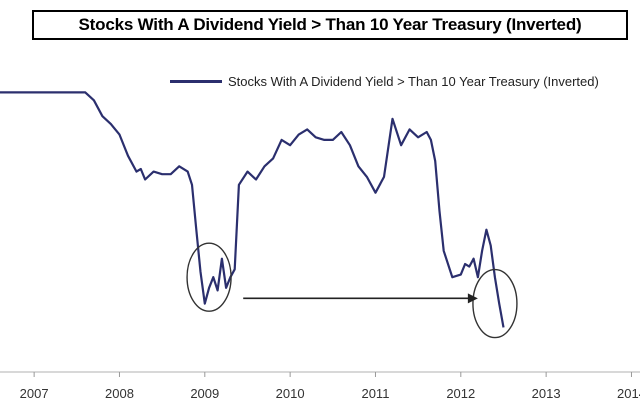 This screenshot has width=640, height=420. I want to click on x-tick-label-2014: 2014, so click(628, 393).